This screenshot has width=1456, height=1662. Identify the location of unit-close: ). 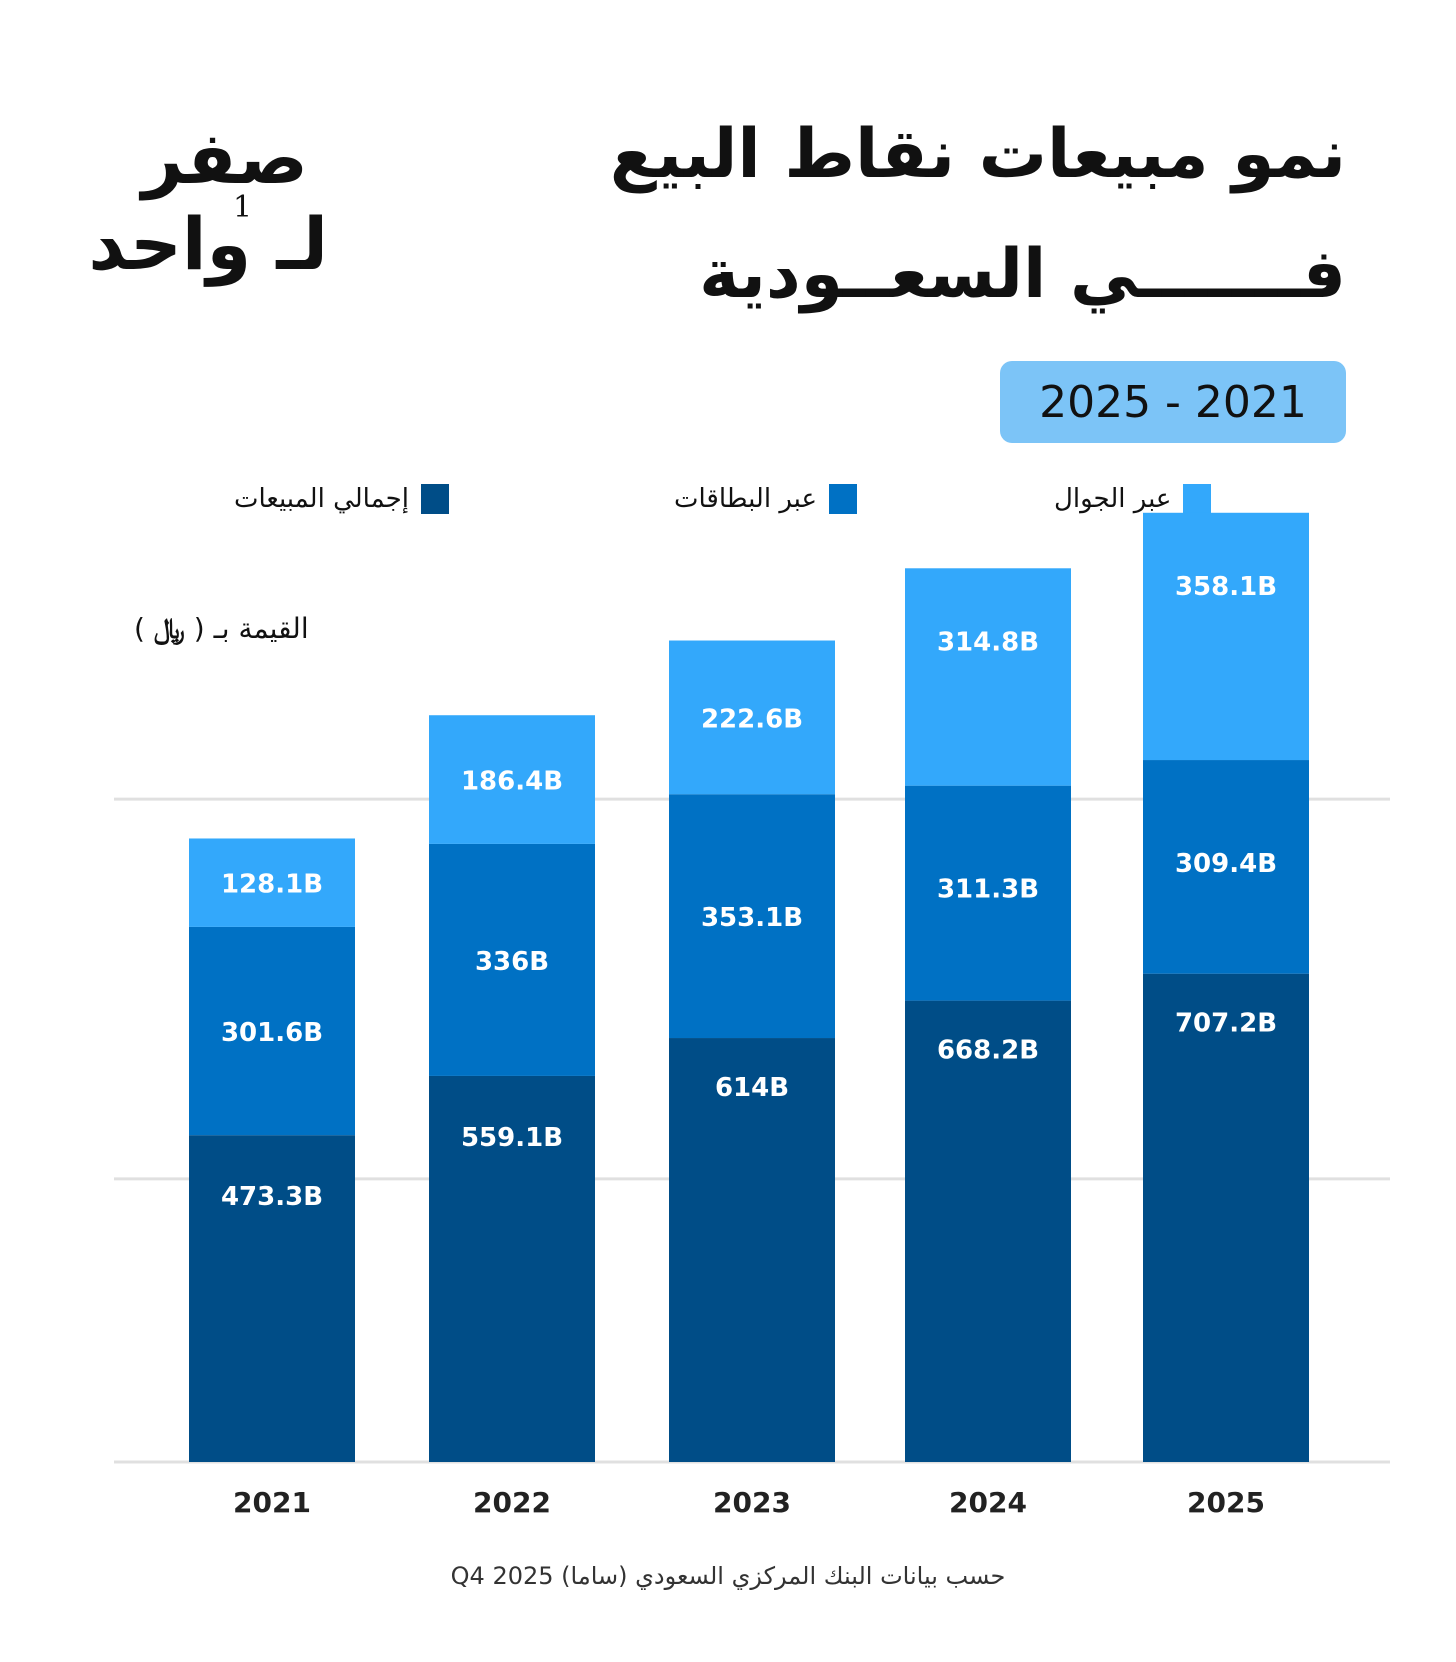
(139, 628).